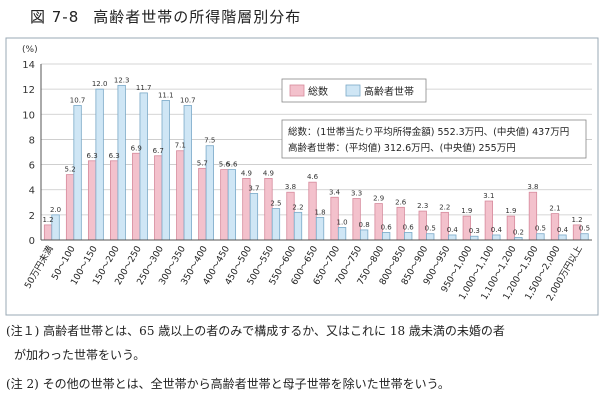 The image size is (606, 404). Describe the element at coordinates (70, 170) in the screenshot. I see `value-label-total-1: 5.2` at that location.